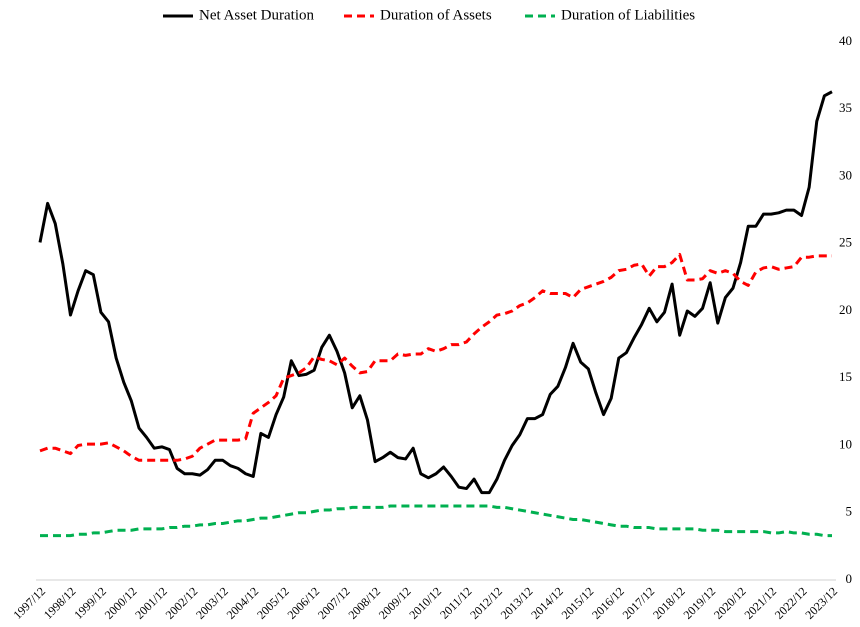 The image size is (860, 627). What do you see at coordinates (628, 15) in the screenshot?
I see `legend-label: Duration of Liabilities` at bounding box center [628, 15].